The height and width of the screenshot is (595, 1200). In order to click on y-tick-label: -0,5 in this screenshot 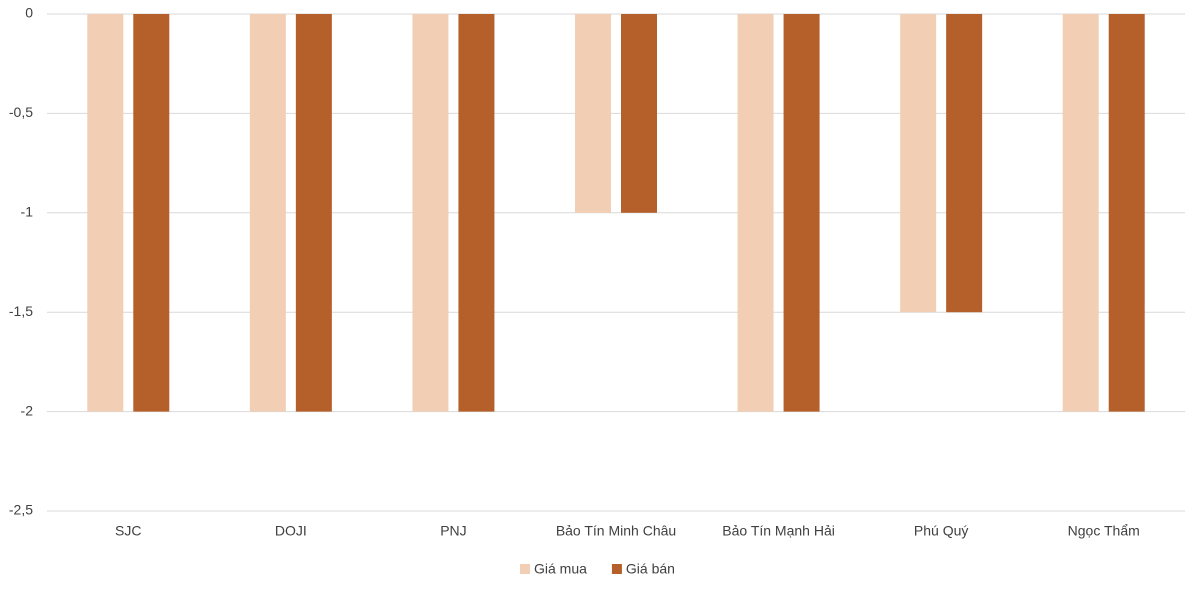, I will do `click(21, 112)`.